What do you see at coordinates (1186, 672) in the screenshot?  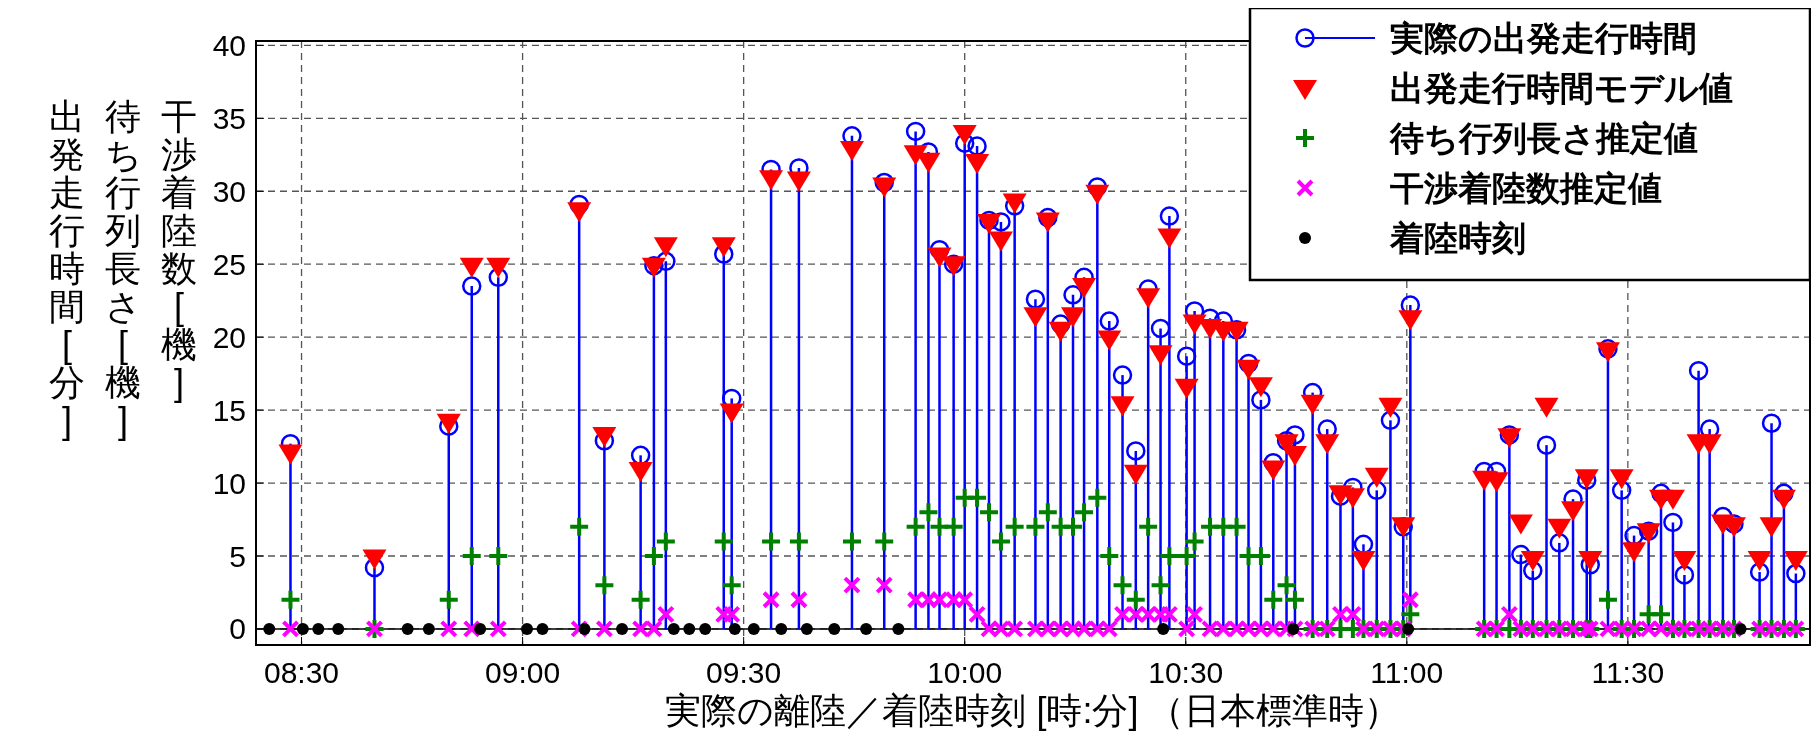 I see `x-tick-label: 10:30` at bounding box center [1186, 672].